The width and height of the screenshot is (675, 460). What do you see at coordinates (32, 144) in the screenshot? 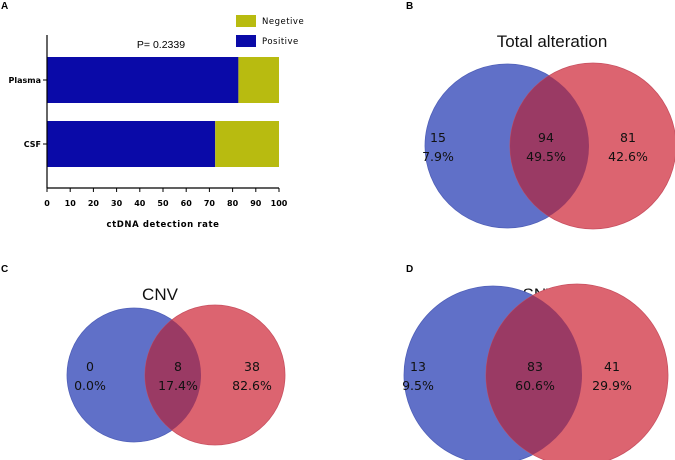
I see `category-label-csf: CSF` at bounding box center [32, 144].